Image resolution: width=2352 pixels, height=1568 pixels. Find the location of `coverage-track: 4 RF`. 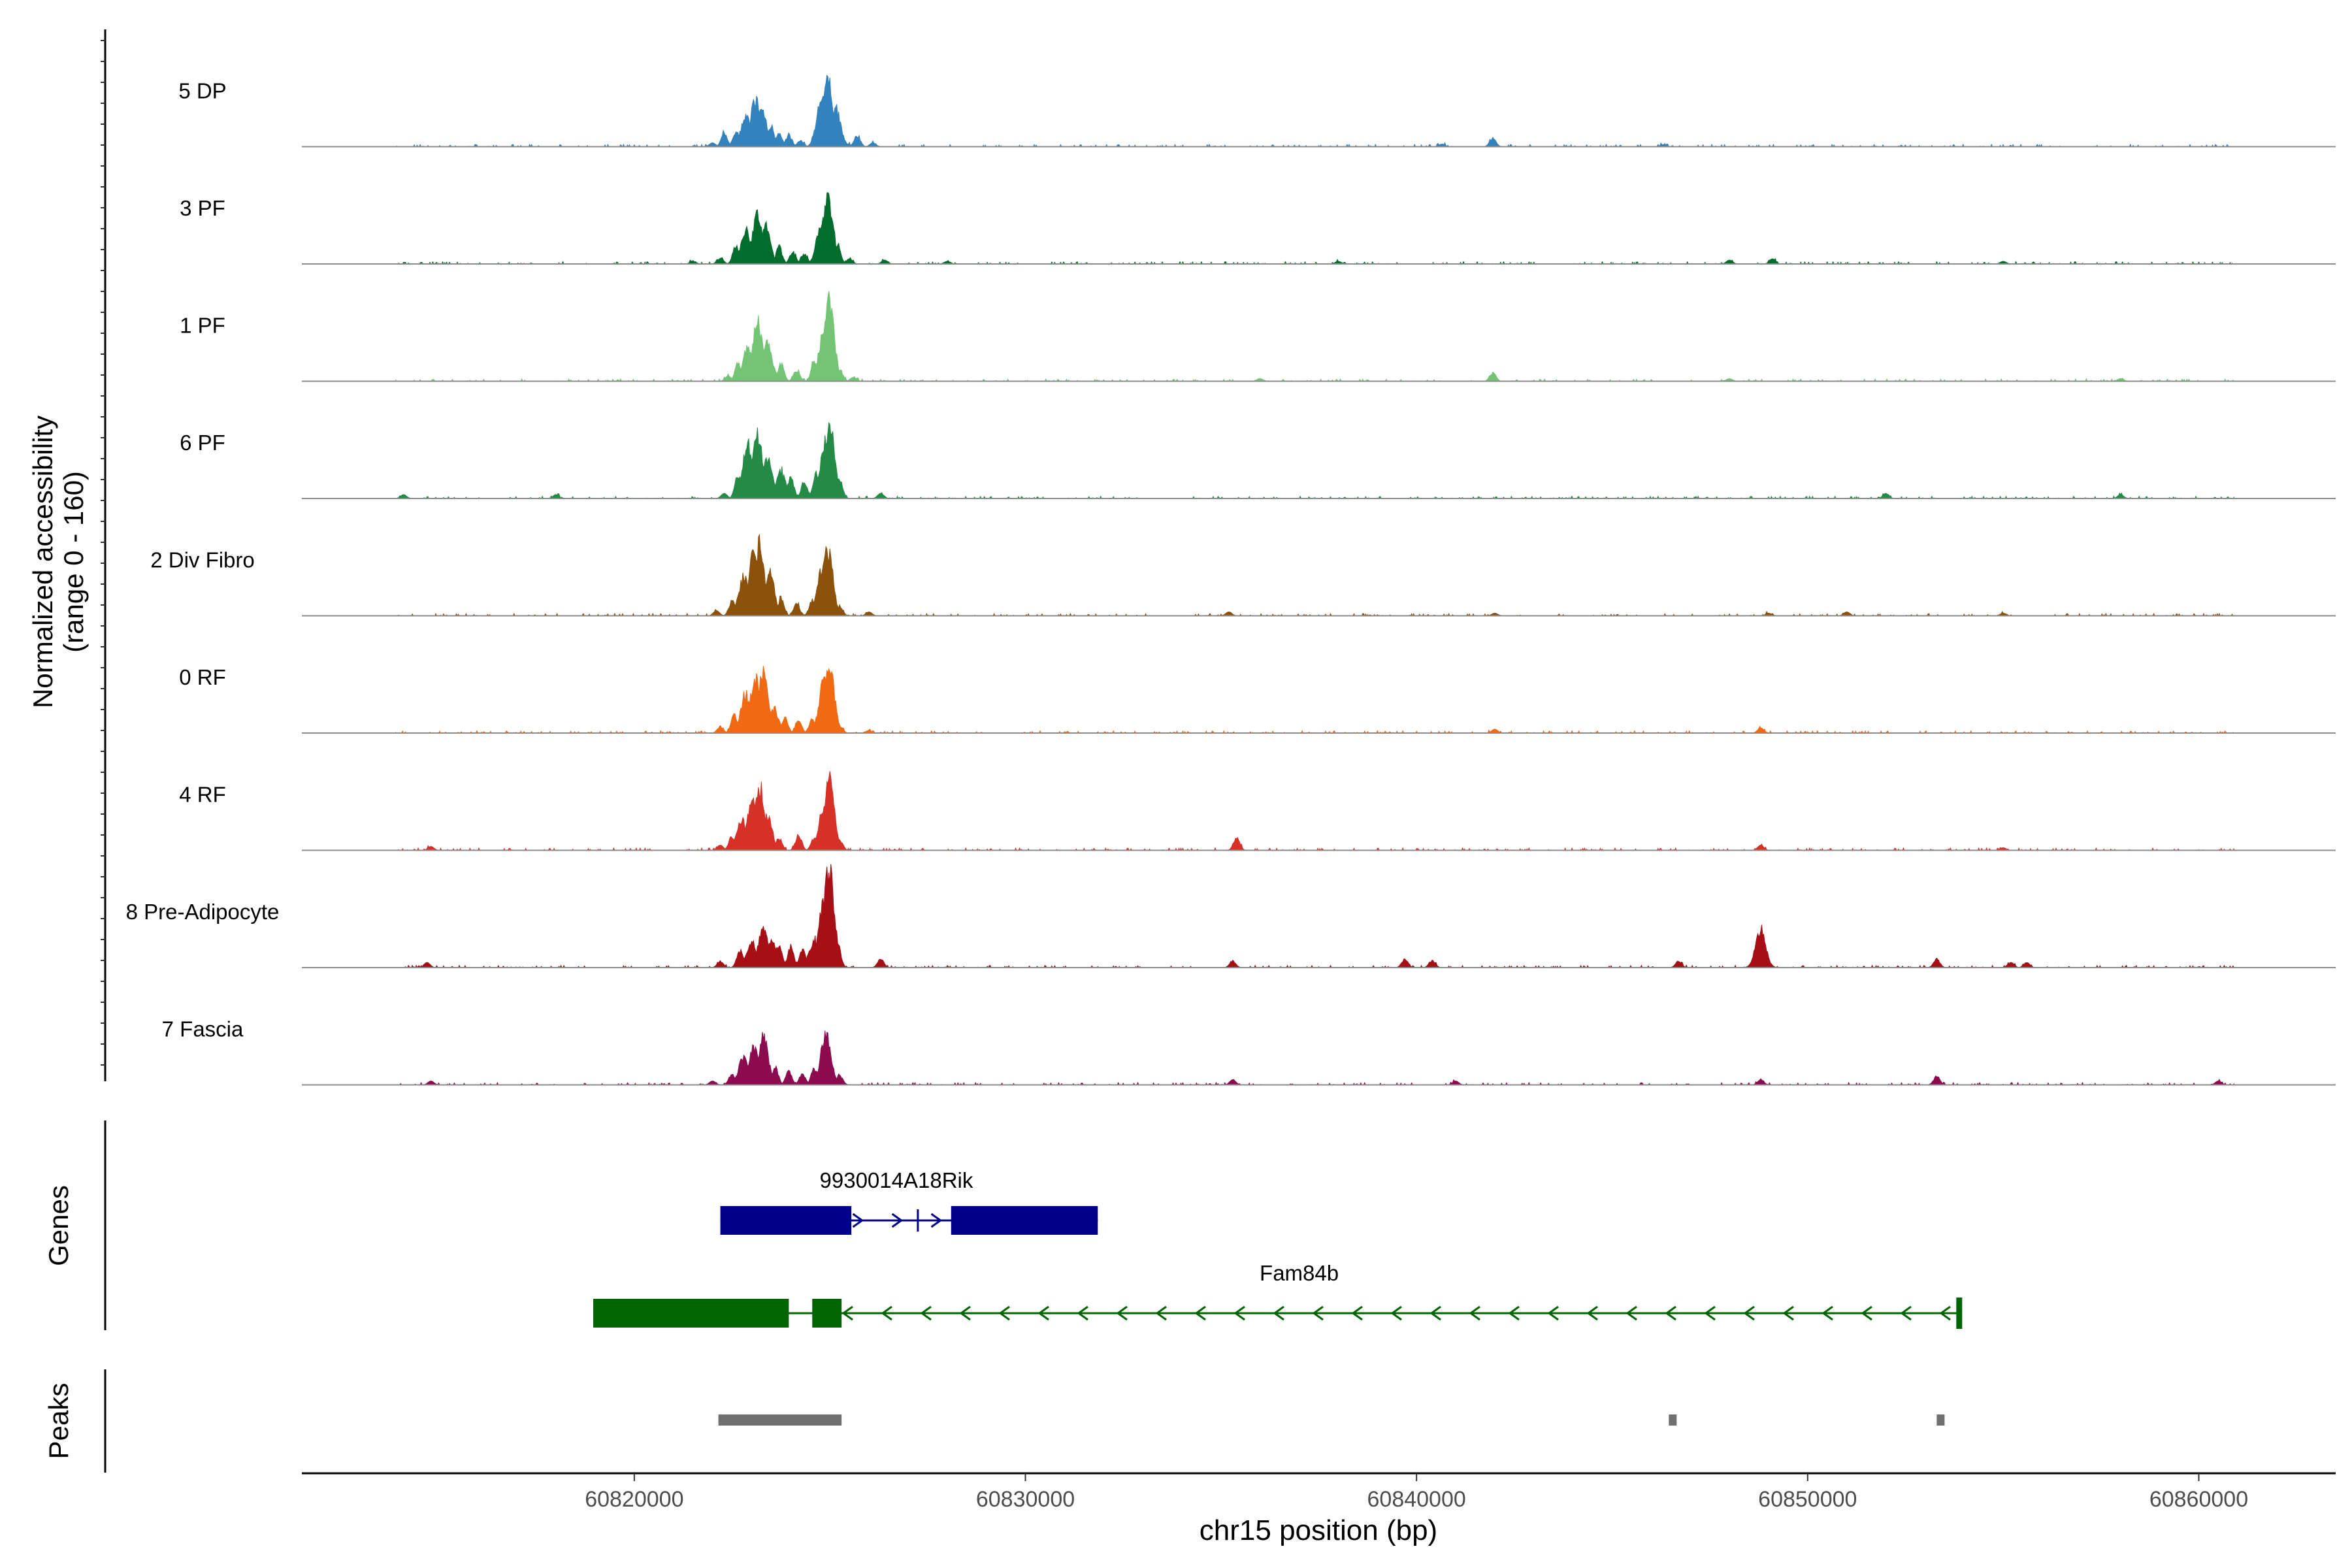

coverage-track: 4 RF is located at coordinates (1257, 811).